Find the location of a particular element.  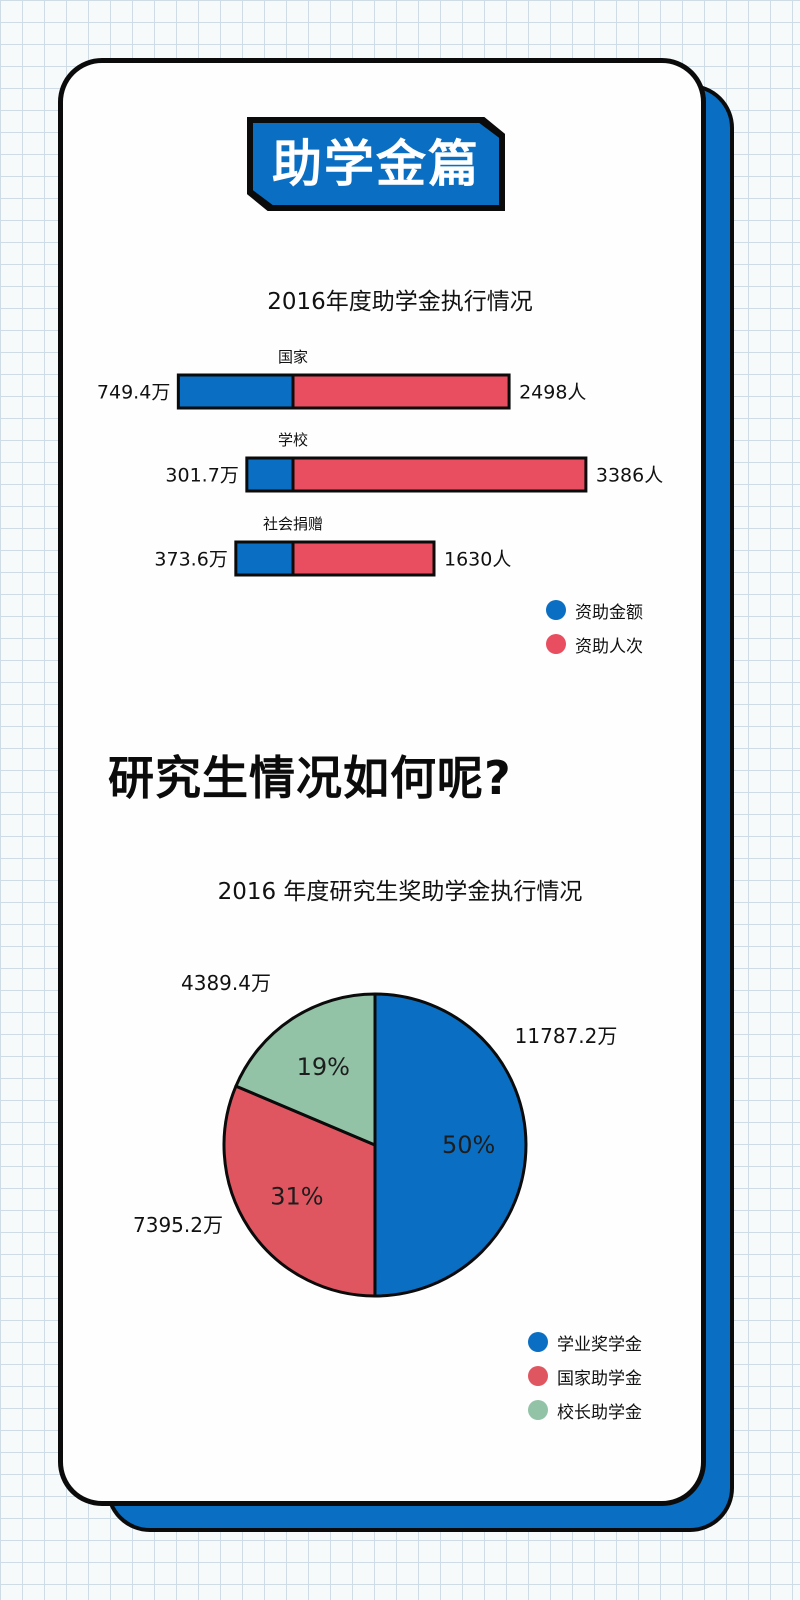

legend-item-academic: 学业奖学金 is located at coordinates (585, 1342).